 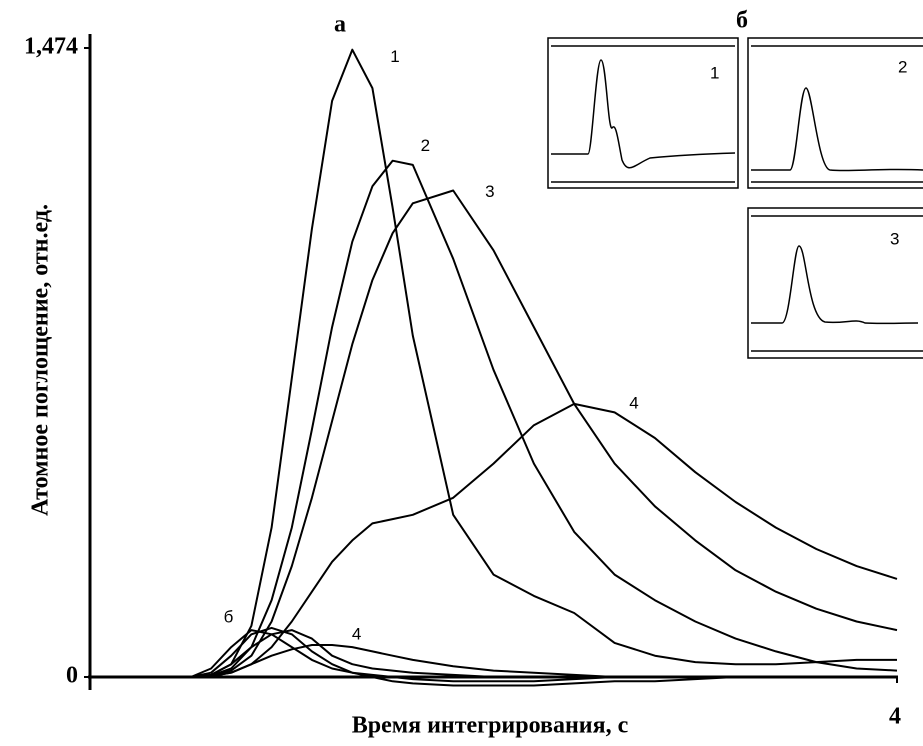 I want to click on x-axis-label: Время интегрирования, с, so click(x=490, y=726).